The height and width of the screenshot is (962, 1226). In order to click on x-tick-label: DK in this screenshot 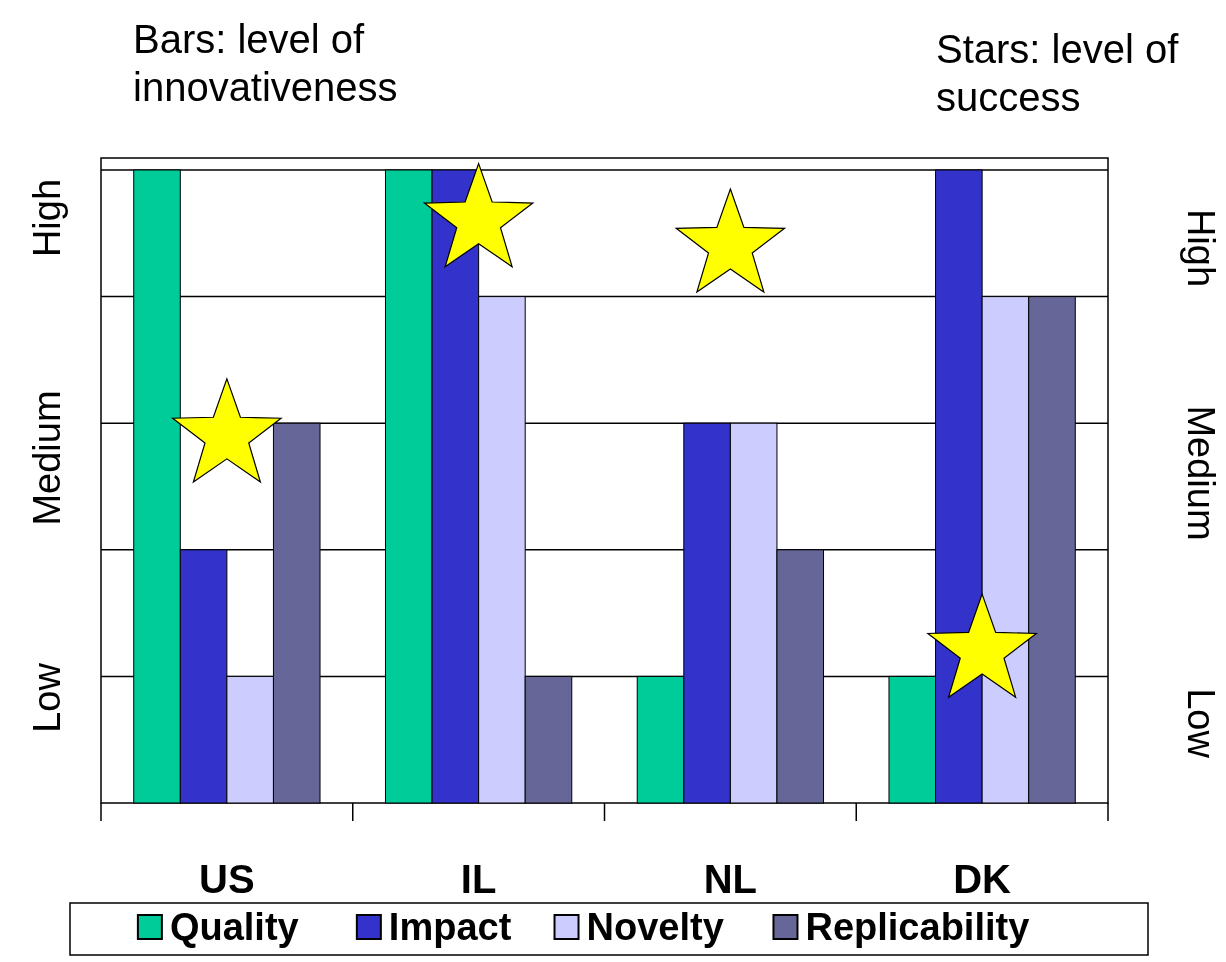, I will do `click(982, 879)`.